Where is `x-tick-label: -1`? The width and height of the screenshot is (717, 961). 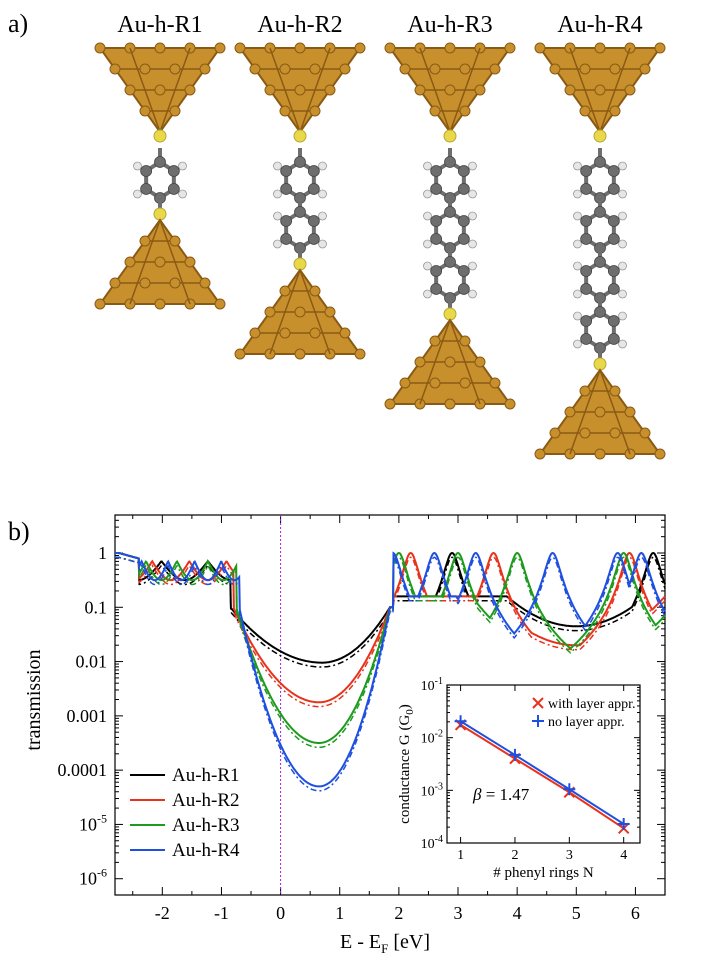
x-tick-label: -1 is located at coordinates (221, 913).